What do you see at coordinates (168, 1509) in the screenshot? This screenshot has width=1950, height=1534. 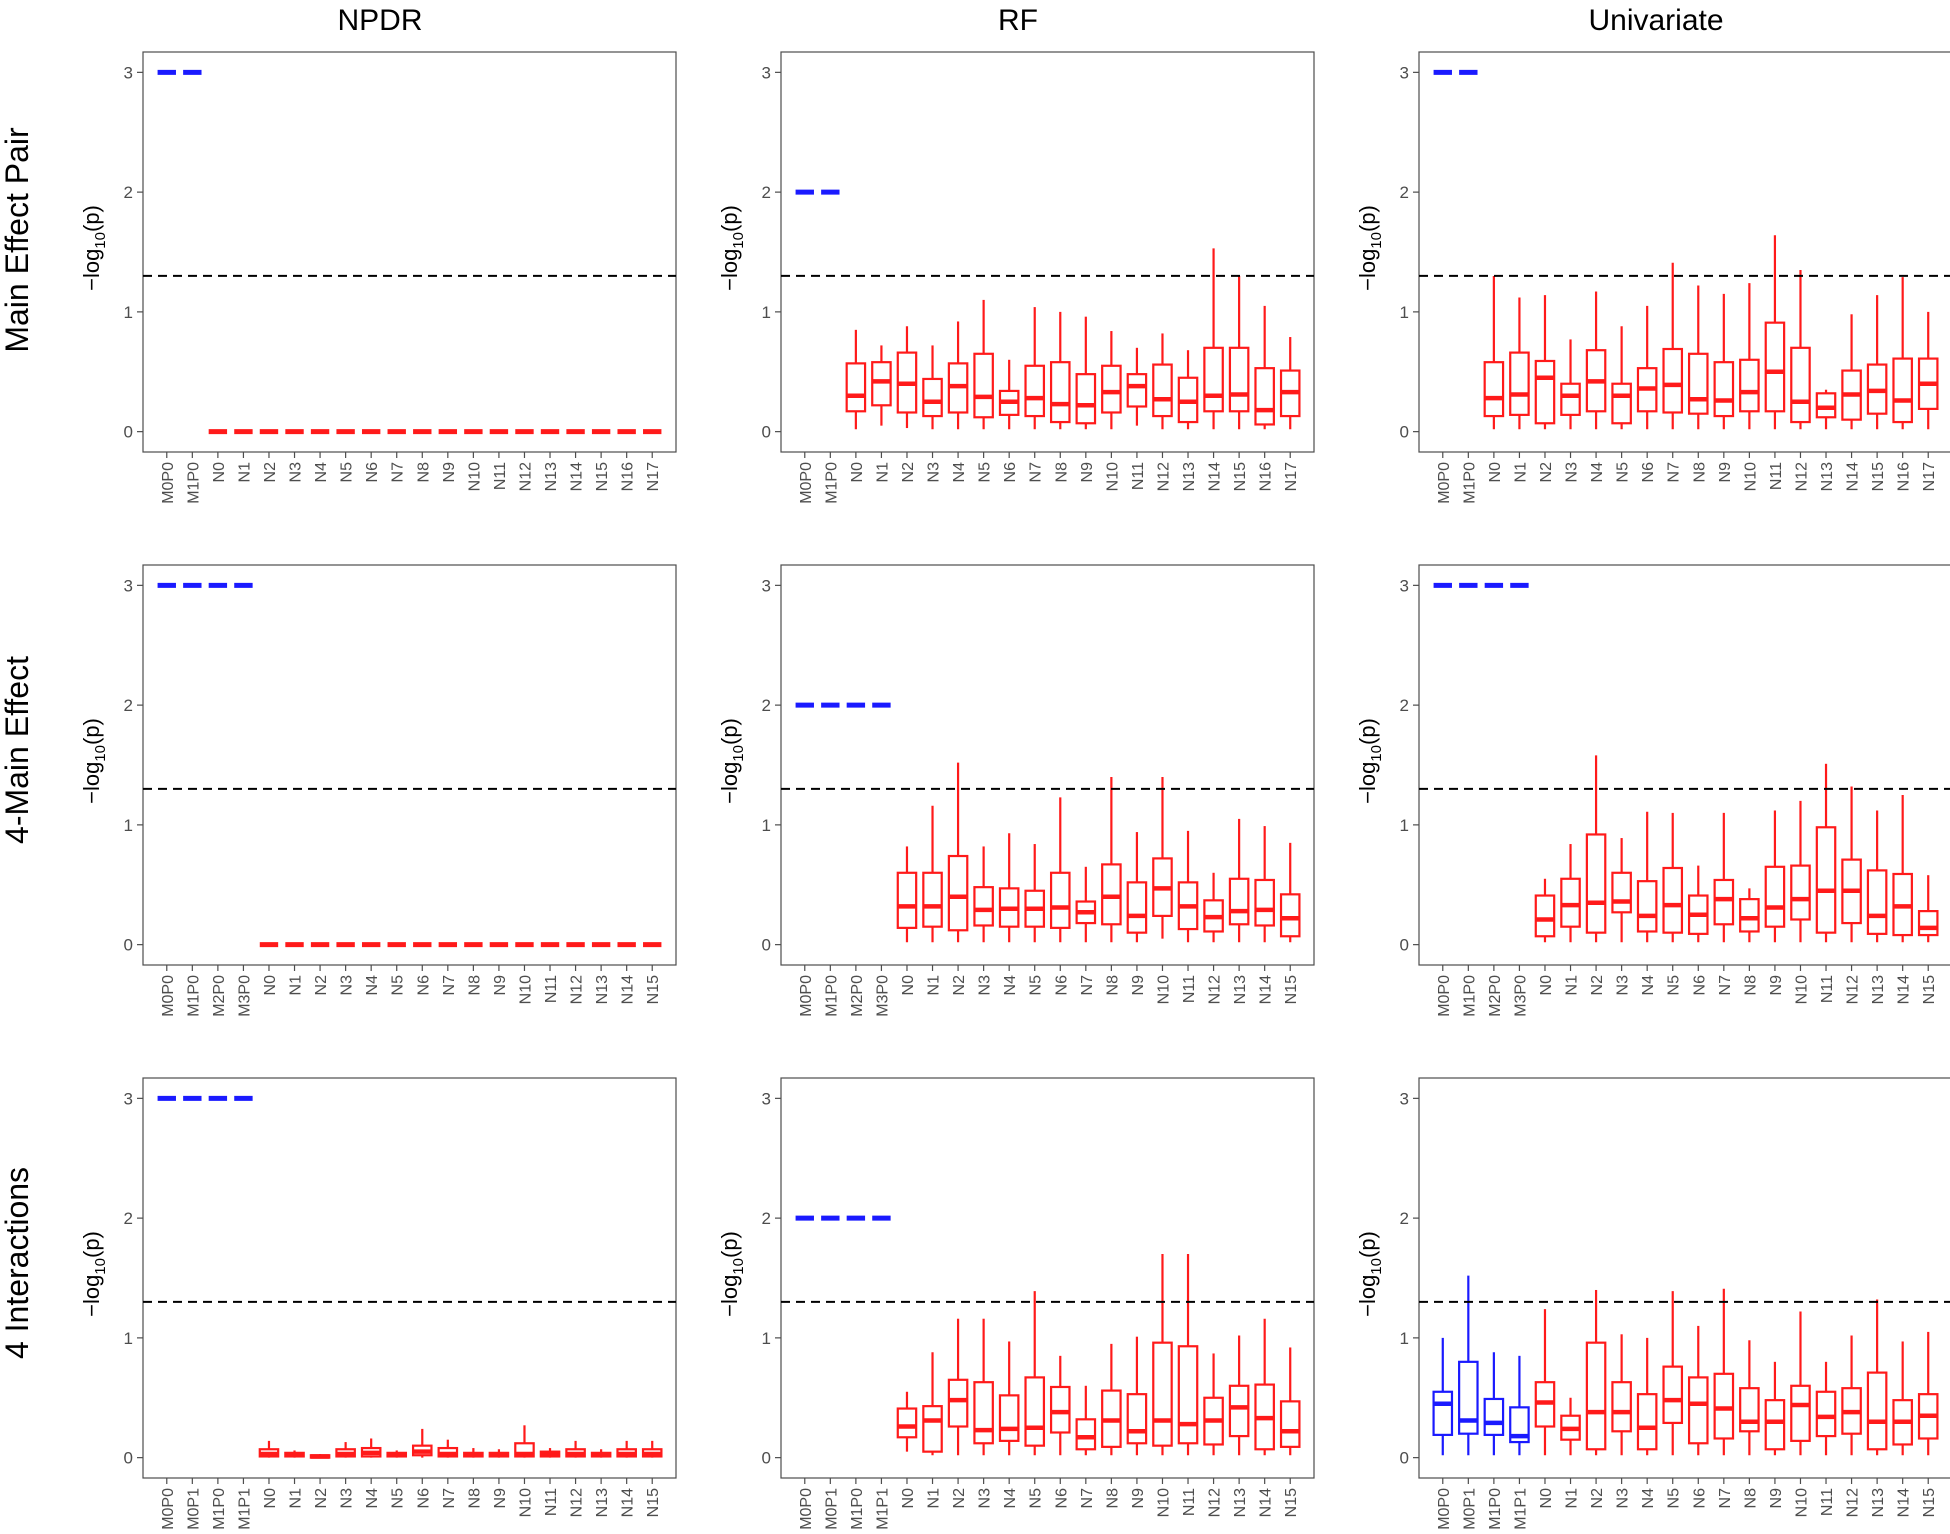 I see `x-tick-label: M0P0` at bounding box center [168, 1509].